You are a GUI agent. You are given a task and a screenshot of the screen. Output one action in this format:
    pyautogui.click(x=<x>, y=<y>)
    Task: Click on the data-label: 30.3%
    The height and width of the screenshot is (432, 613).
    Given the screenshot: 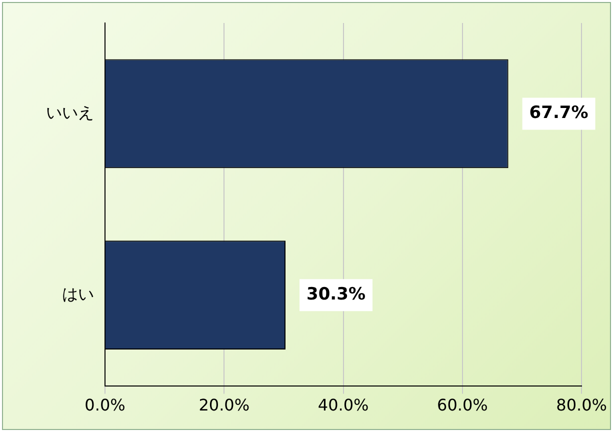 What is the action you would take?
    pyautogui.click(x=336, y=294)
    